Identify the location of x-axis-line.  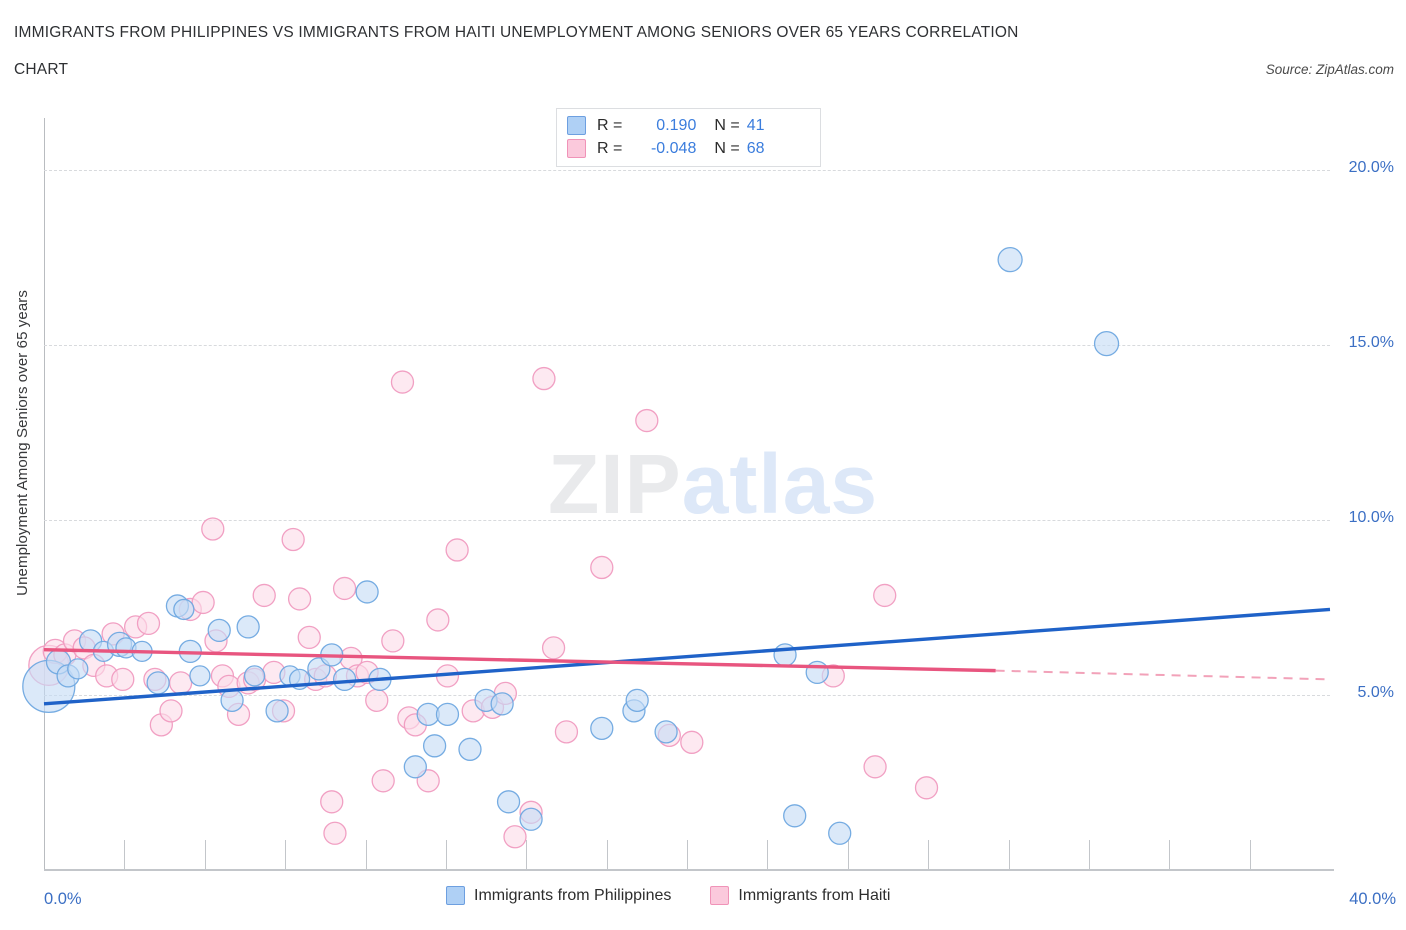
(689, 870).